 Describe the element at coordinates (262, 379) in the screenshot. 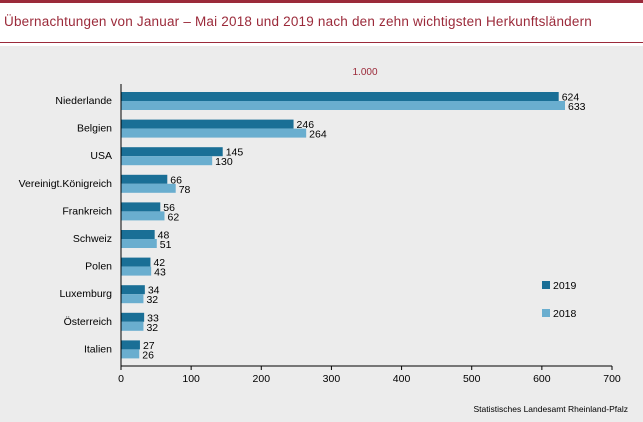

I see `x-tick-label-200: 200` at that location.